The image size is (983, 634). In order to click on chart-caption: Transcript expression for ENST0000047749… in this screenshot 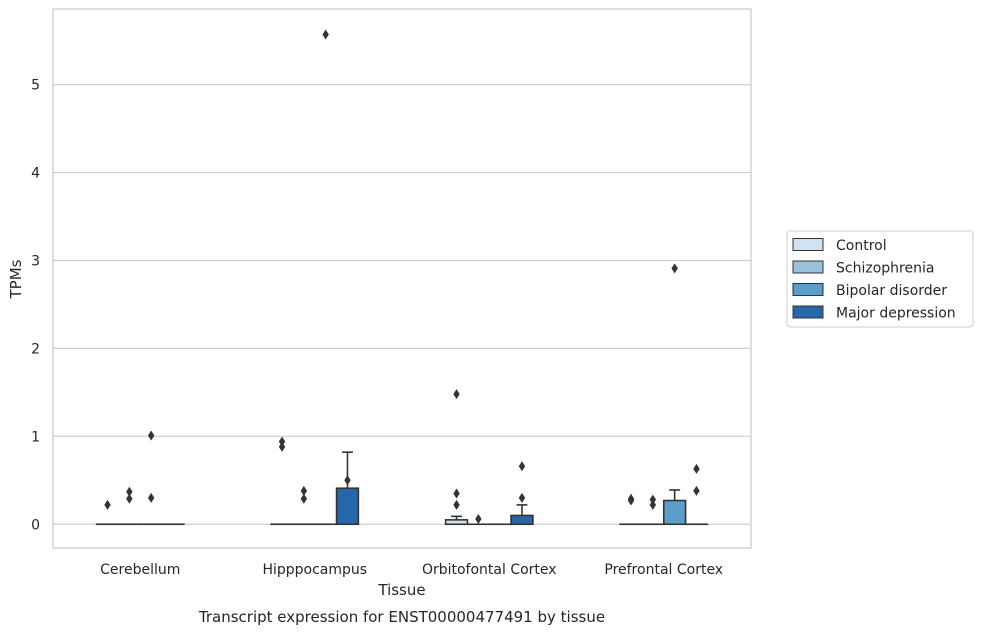, I will do `click(401, 617)`.